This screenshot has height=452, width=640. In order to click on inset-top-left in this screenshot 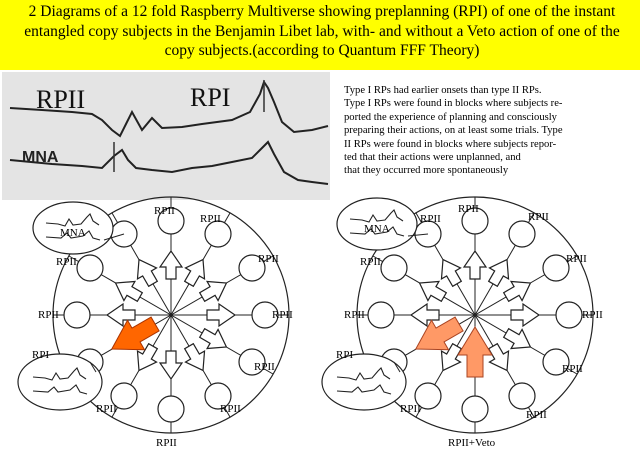, I will do `click(73, 228)`.